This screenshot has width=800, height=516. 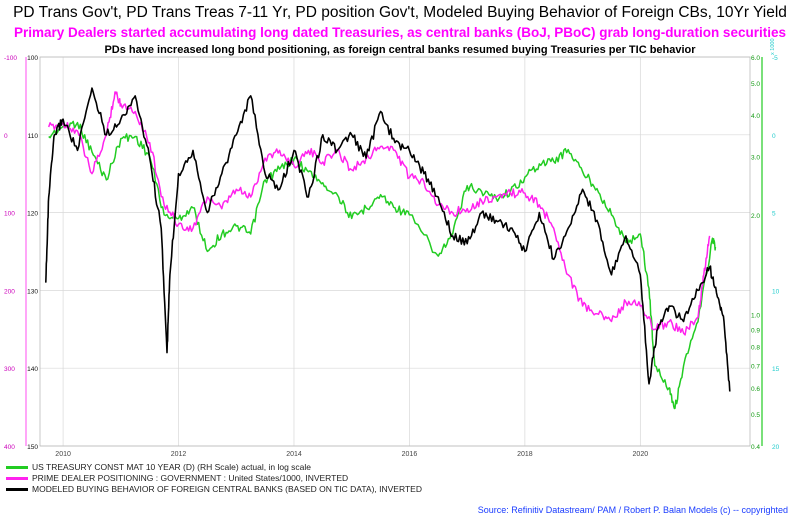 I want to click on x-tick-label: 2020, so click(x=641, y=454).